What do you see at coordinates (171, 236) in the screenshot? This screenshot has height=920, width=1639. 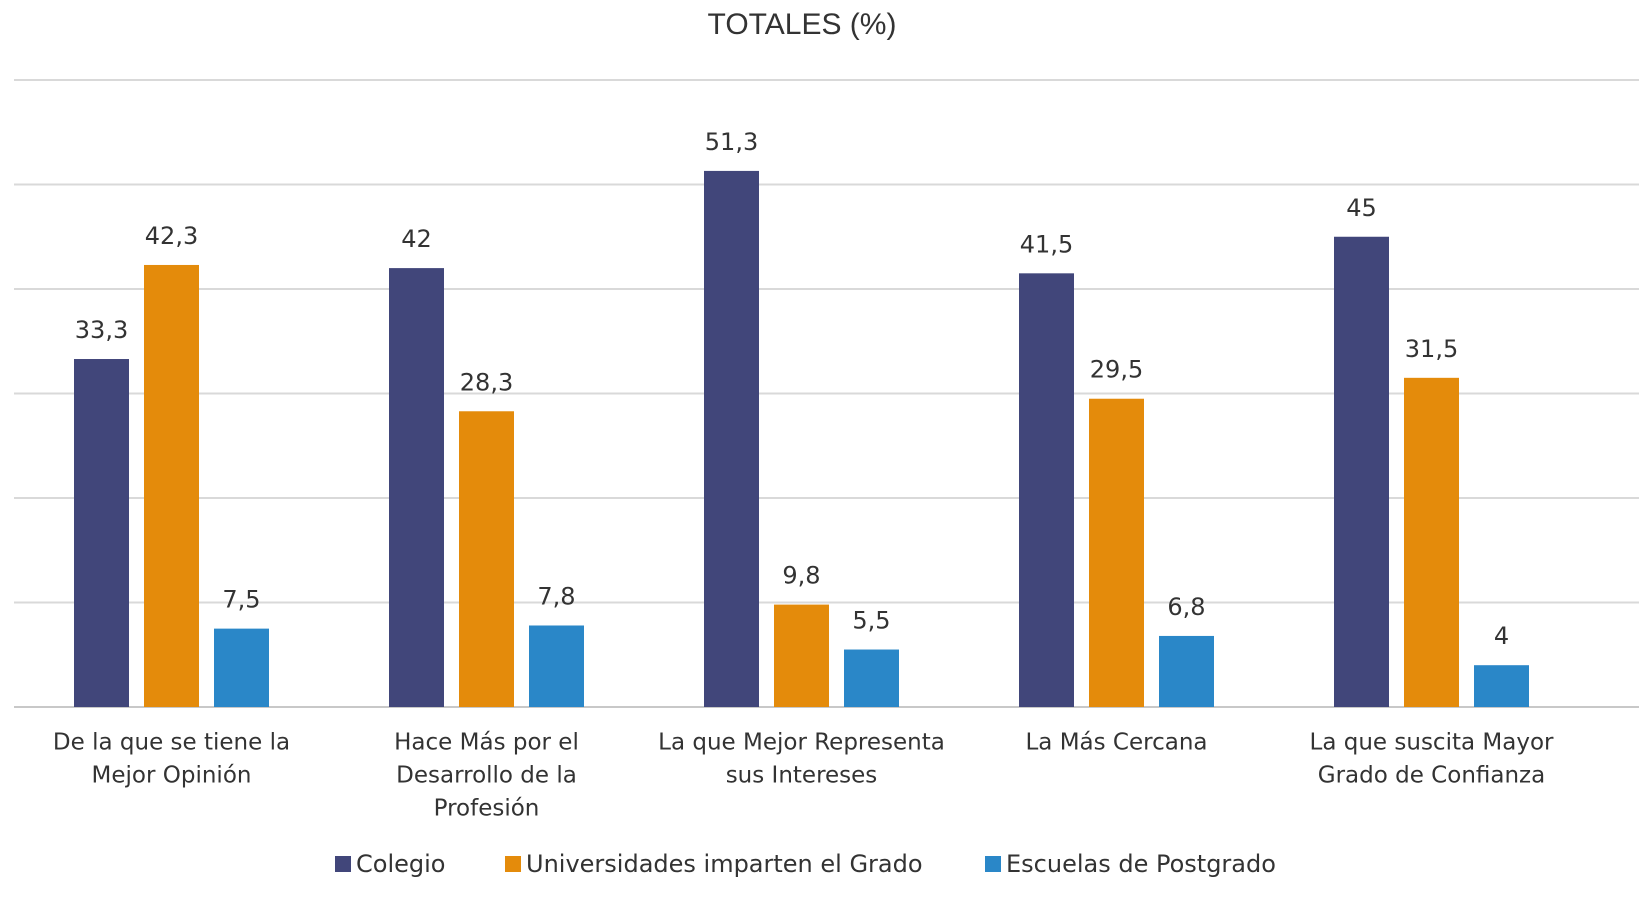 I see `data-label: 42,3` at bounding box center [171, 236].